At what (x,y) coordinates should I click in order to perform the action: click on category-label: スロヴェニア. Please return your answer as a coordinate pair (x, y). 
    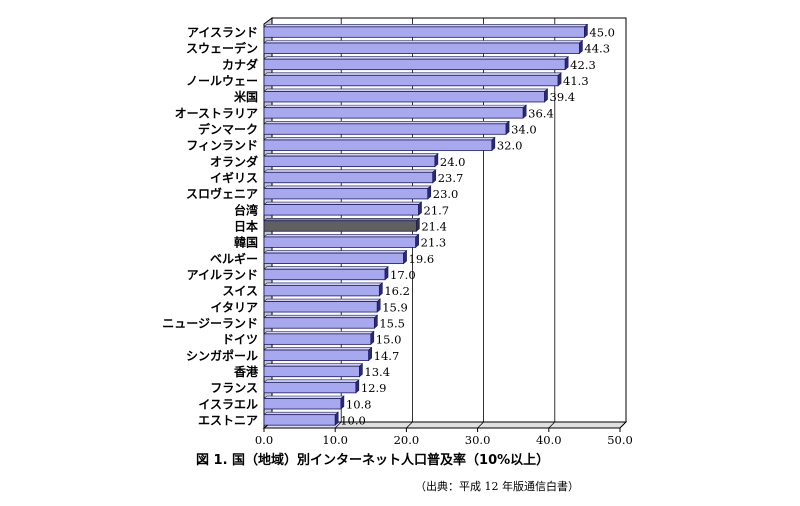
    Looking at the image, I should click on (222, 193).